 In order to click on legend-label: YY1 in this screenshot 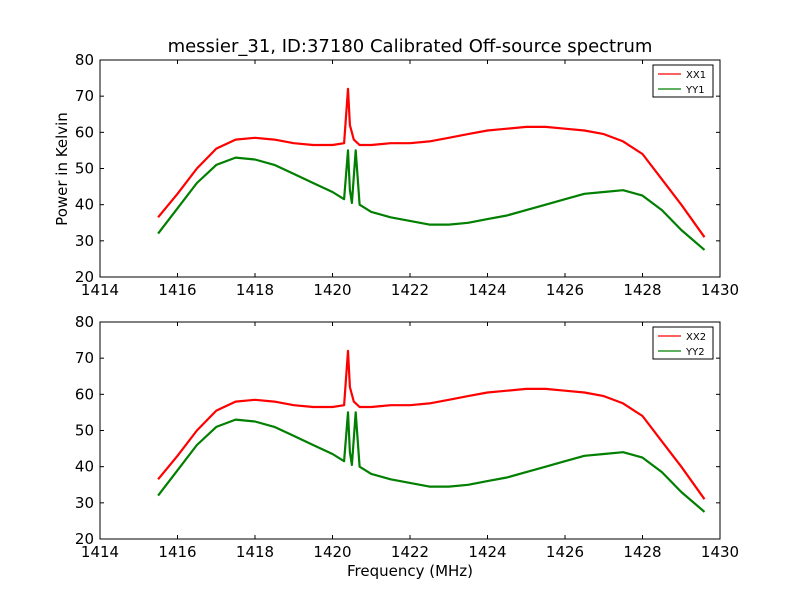, I will do `click(695, 90)`.